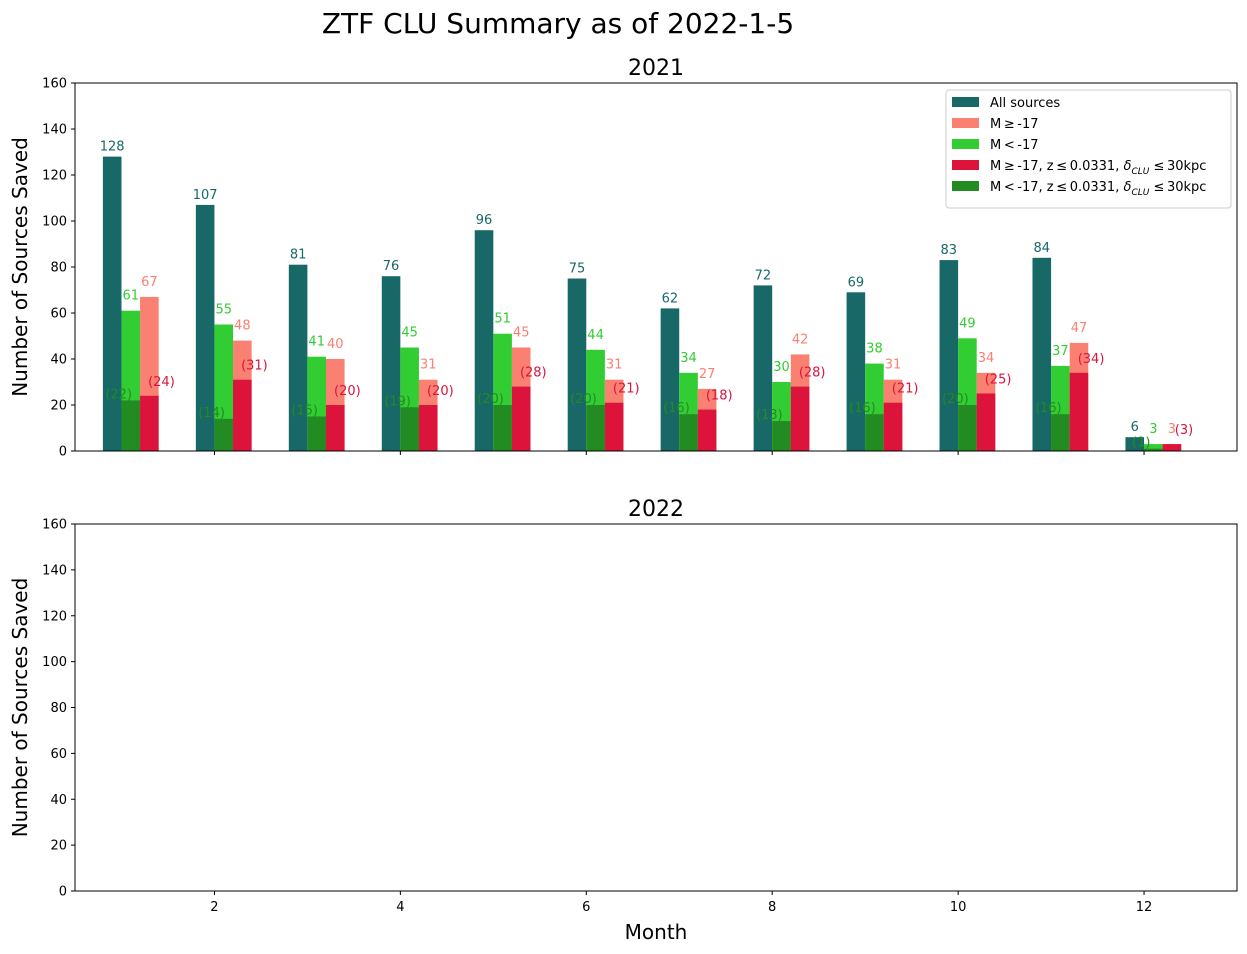  I want to click on panel-title-1: 2022, so click(656, 509).